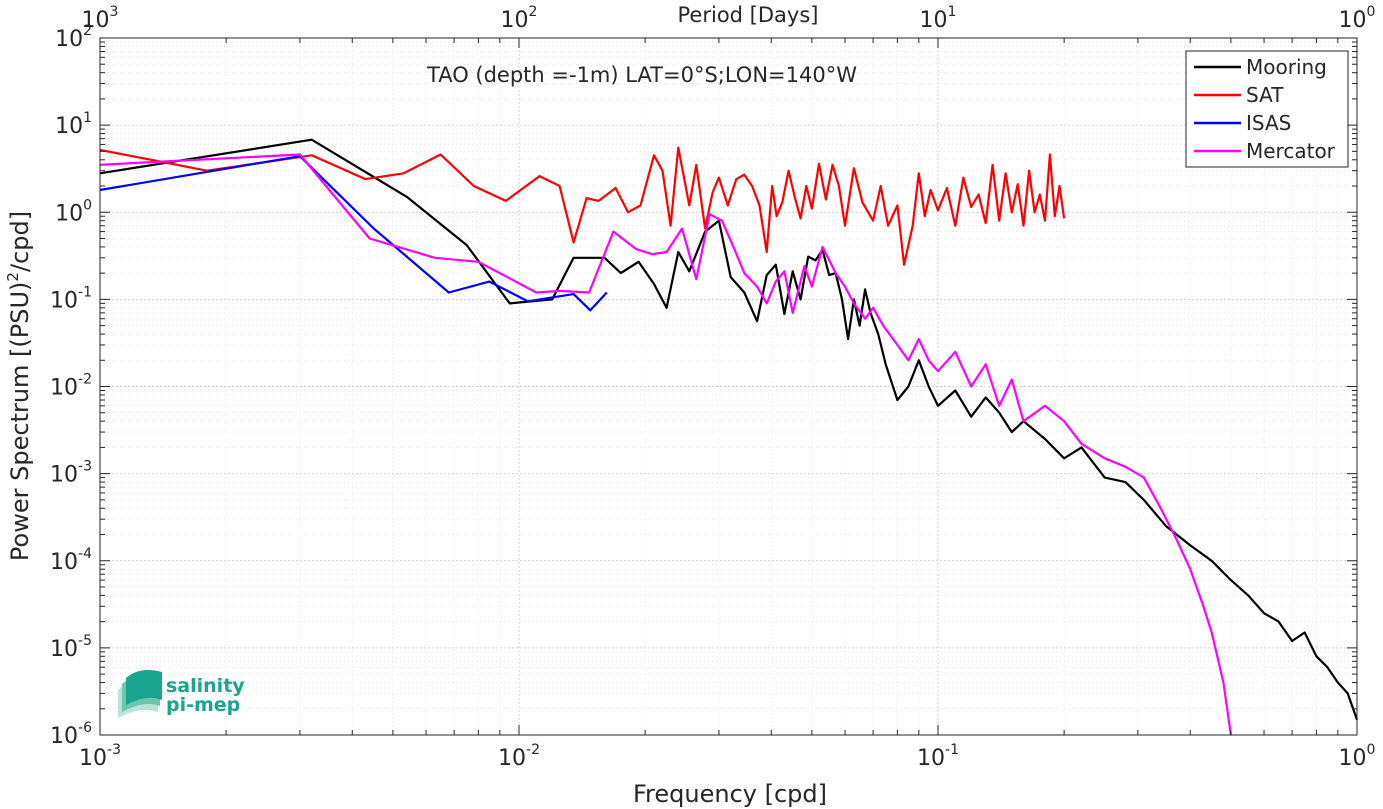  What do you see at coordinates (85, 554) in the screenshot?
I see `y-tick-label-exponent: -4` at bounding box center [85, 554].